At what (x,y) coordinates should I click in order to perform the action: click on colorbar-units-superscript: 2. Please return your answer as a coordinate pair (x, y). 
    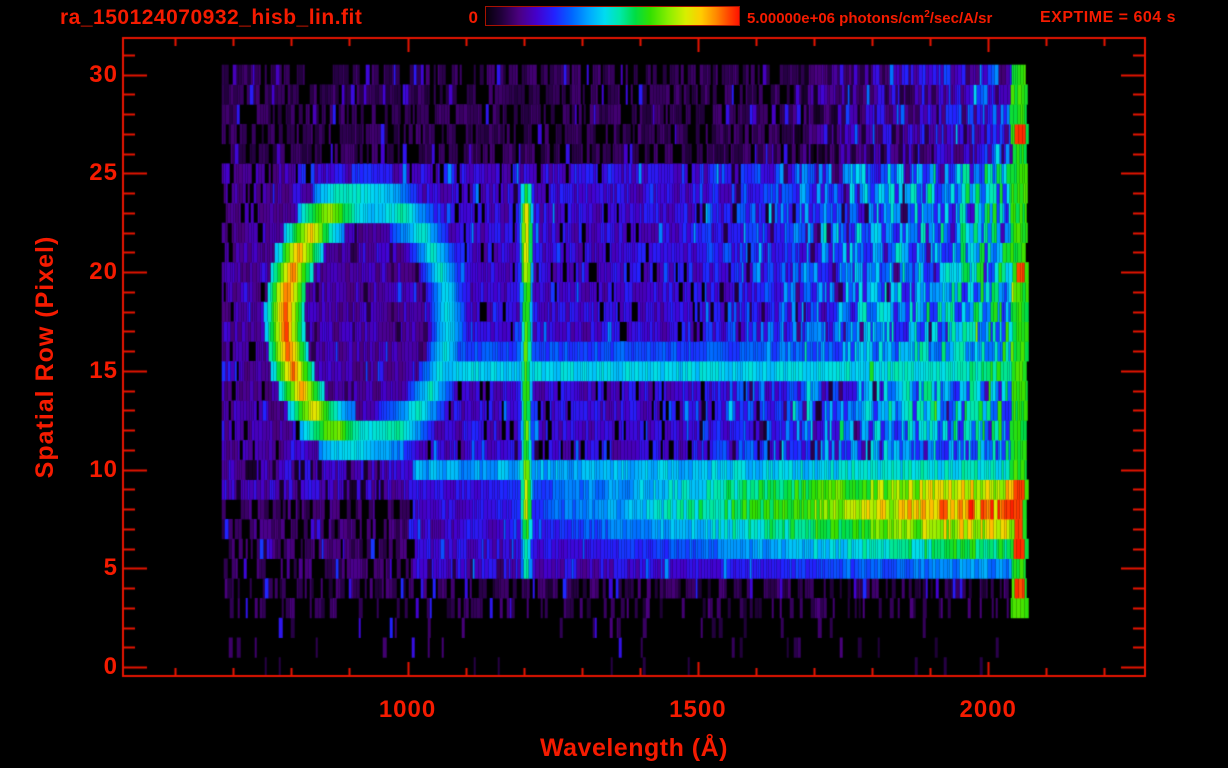
    Looking at the image, I should click on (927, 14).